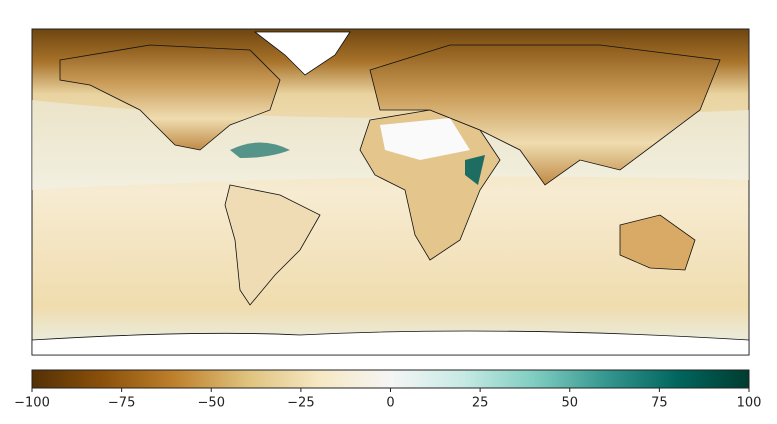 The image size is (777, 424). Describe the element at coordinates (659, 403) in the screenshot. I see `tick-label: 75` at that location.